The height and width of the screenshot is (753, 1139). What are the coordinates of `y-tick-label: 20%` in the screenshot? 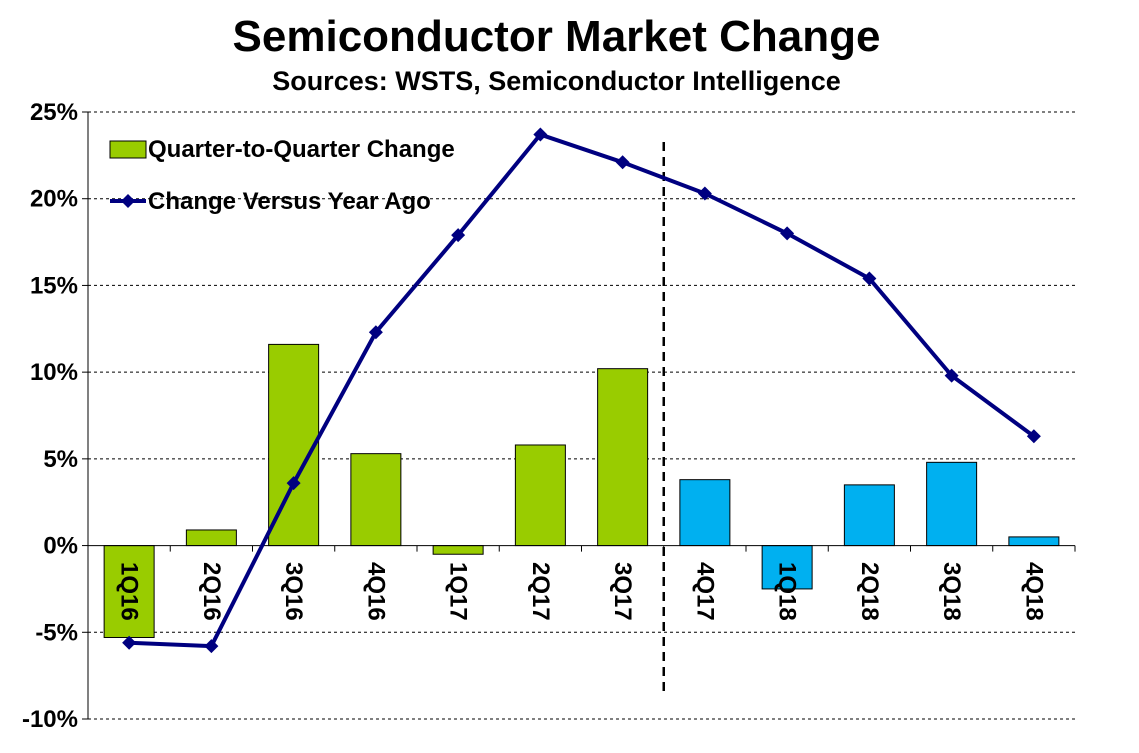 It's located at (54, 199).